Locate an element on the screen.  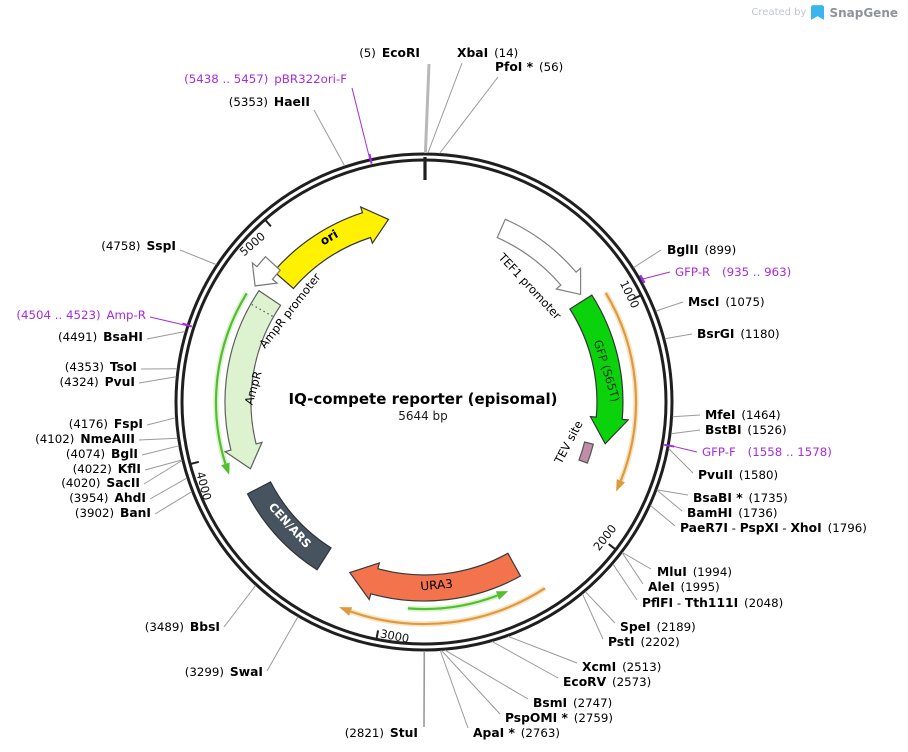
restriction-site-label: PfoI * (56) is located at coordinates (529, 67).